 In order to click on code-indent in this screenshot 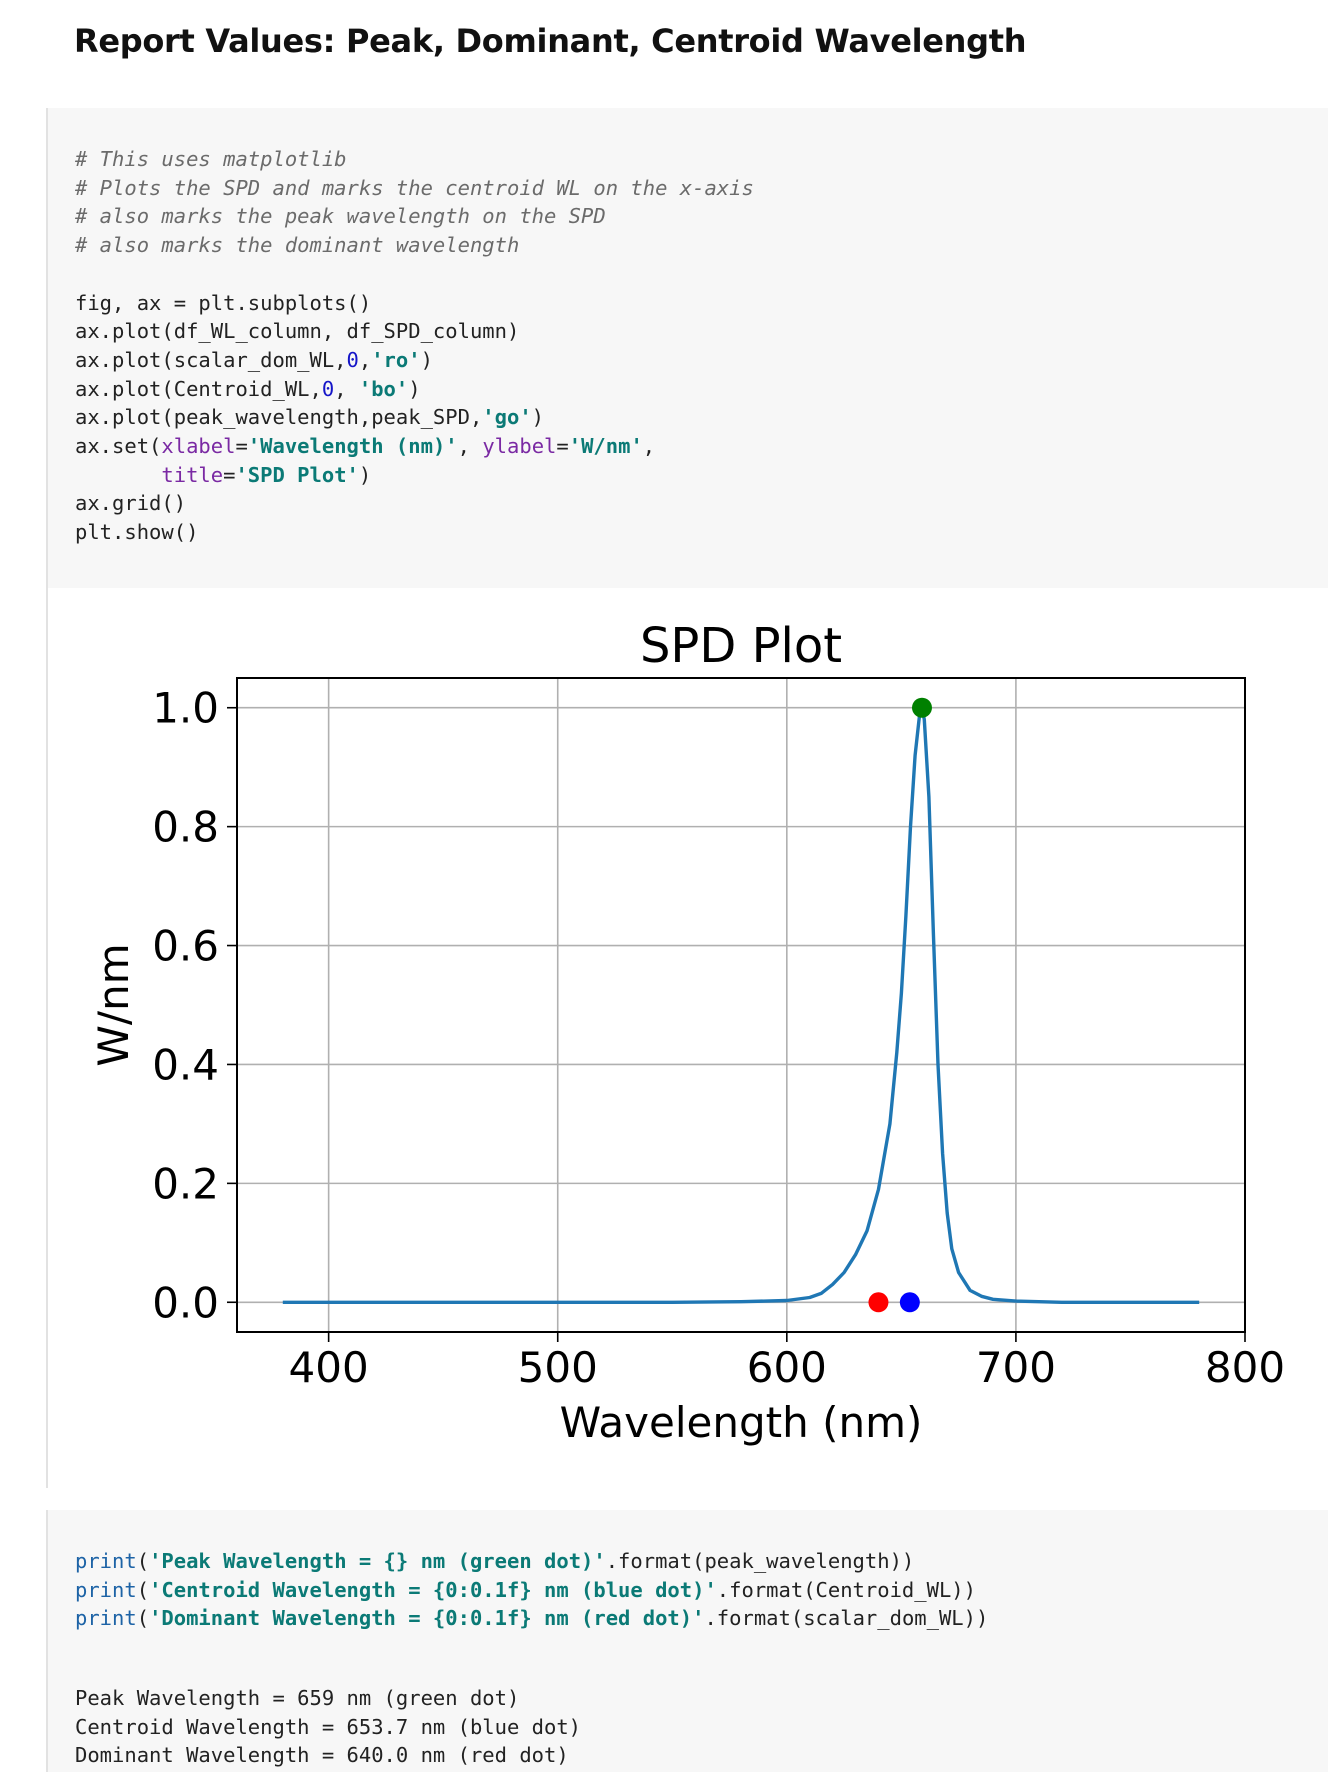, I will do `click(118, 475)`.